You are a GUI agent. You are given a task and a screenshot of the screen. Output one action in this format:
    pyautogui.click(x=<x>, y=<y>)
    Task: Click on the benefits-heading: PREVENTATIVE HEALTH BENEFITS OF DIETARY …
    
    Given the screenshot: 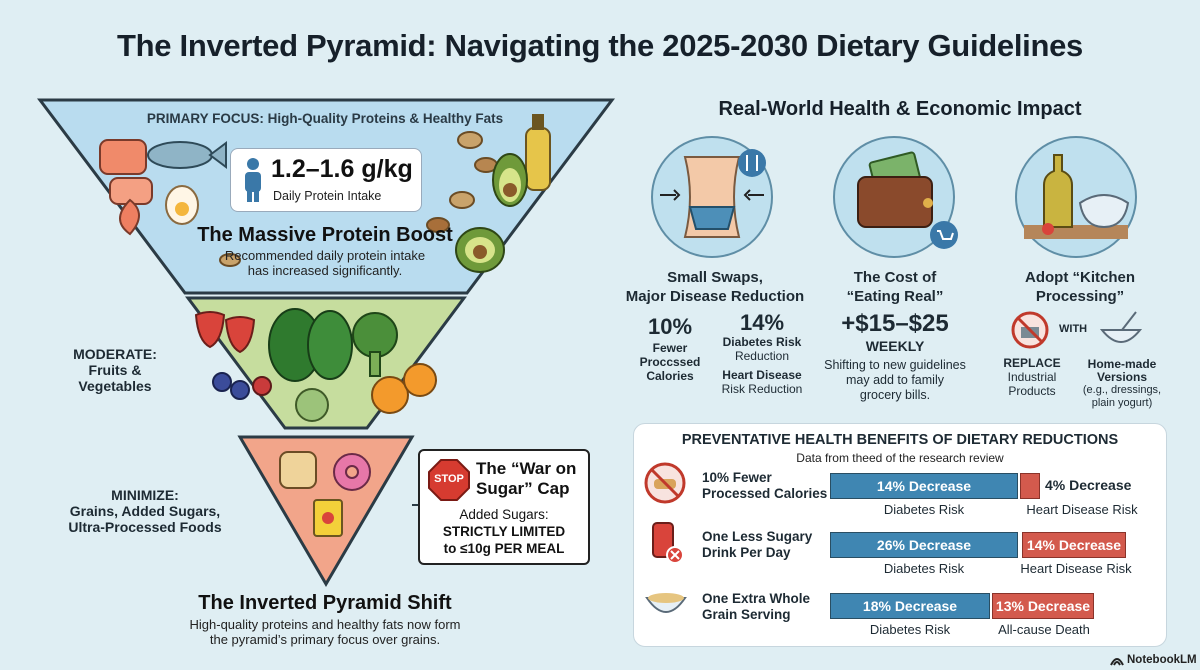 What is the action you would take?
    pyautogui.click(x=900, y=440)
    